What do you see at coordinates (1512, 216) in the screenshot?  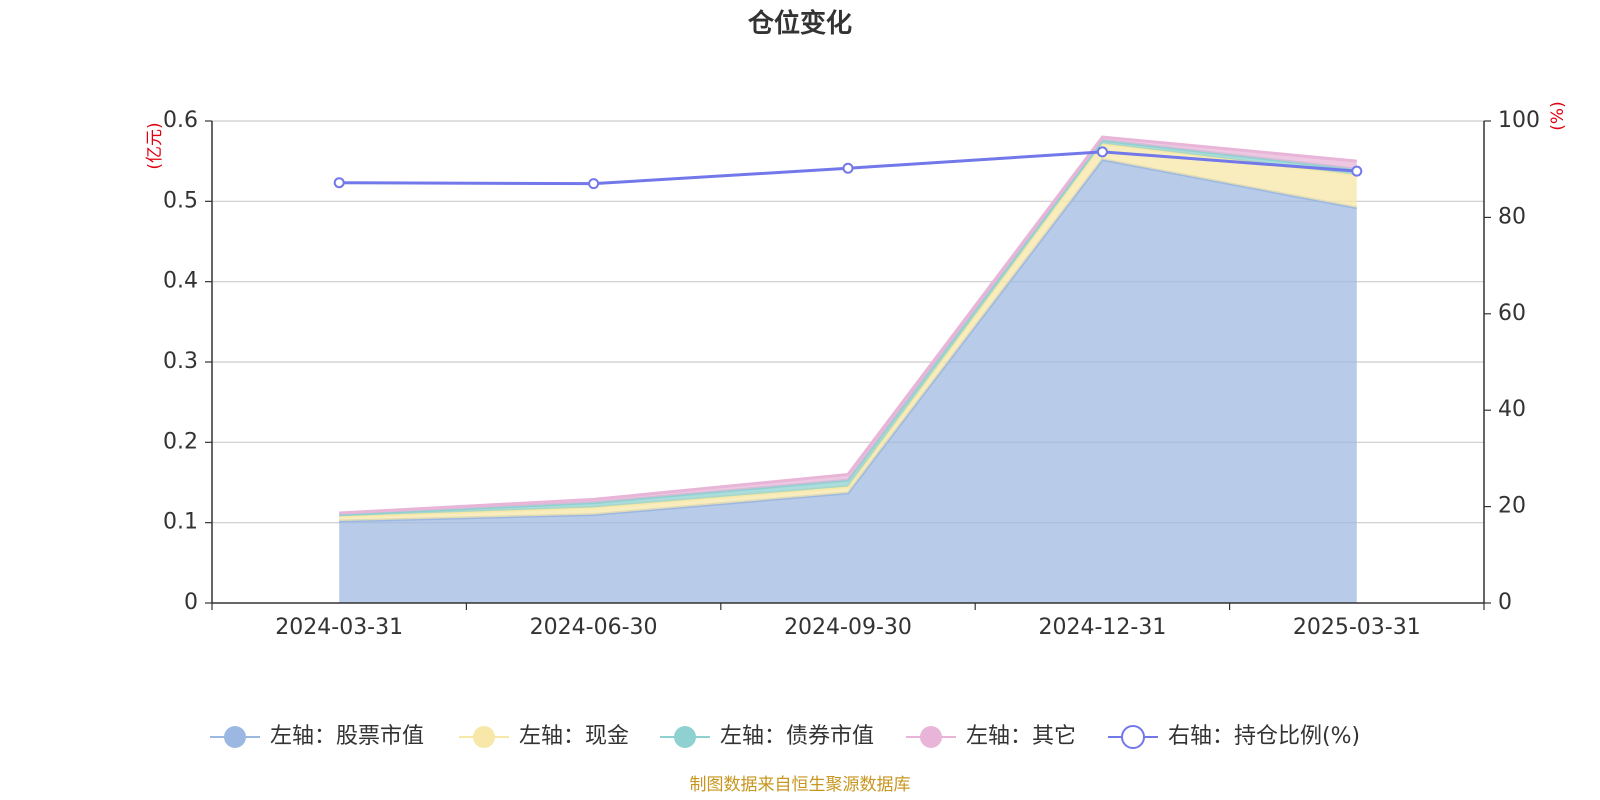 I see `right-tick-label: 80` at bounding box center [1512, 216].